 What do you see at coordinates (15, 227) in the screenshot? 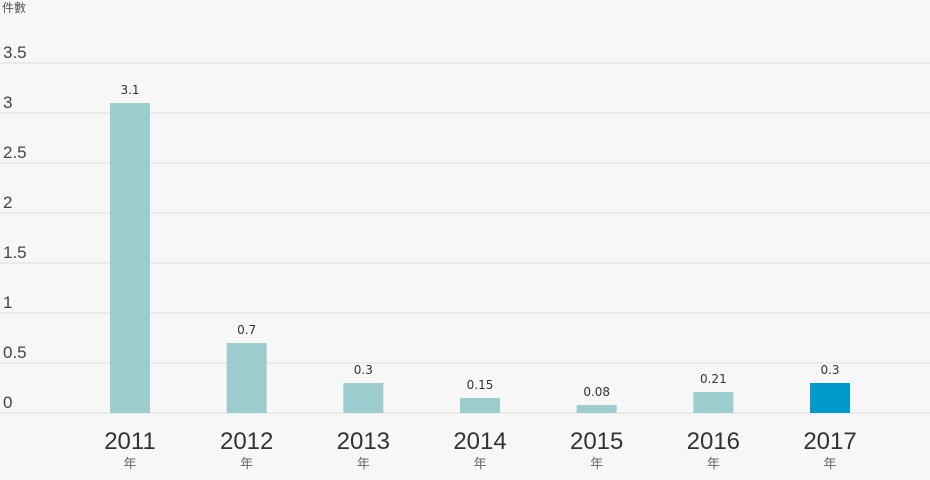
I see `y-axis-ticks: 0 0.5 1 1.5 2 2.5 3 3.5` at bounding box center [15, 227].